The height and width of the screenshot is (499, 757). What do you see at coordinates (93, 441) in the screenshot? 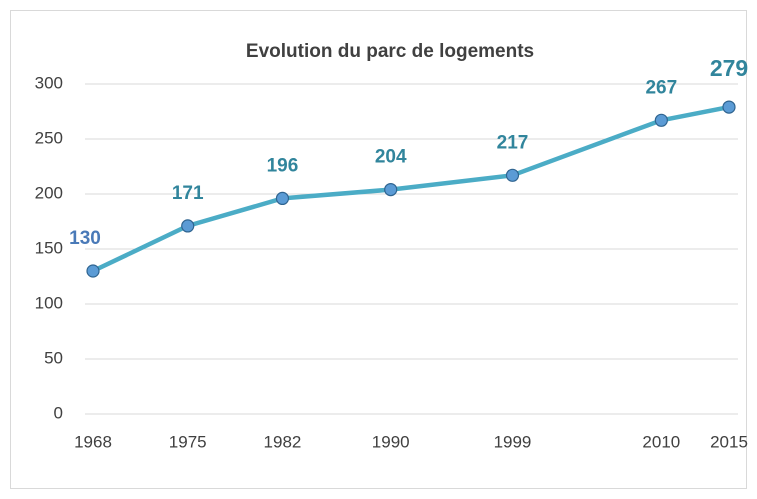
I see `x-tick-label: 1968` at bounding box center [93, 441].